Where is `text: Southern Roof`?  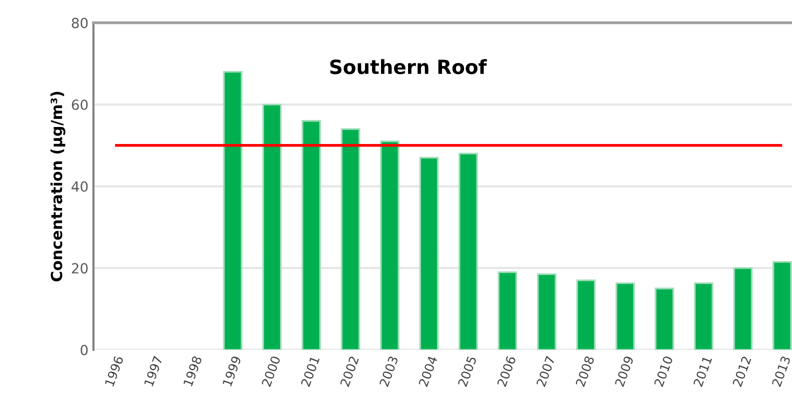
text: Southern Roof is located at coordinates (408, 66).